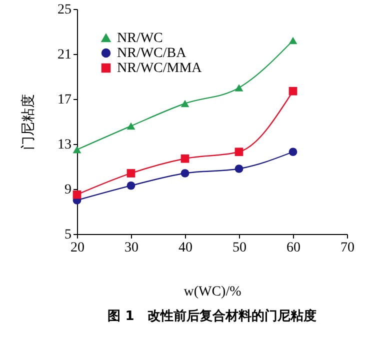 The image size is (376, 337). I want to click on legend-label: NR/WC, so click(140, 38).